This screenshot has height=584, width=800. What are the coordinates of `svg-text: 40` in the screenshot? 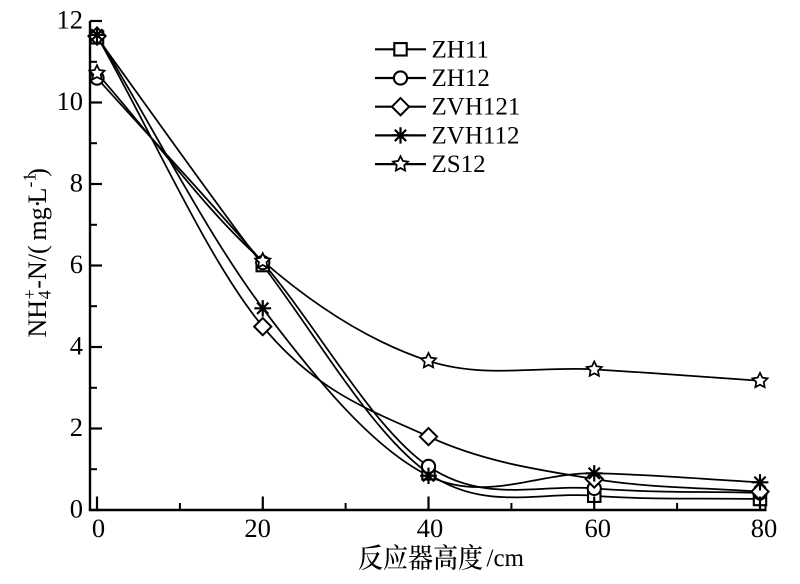 It's located at (430, 528).